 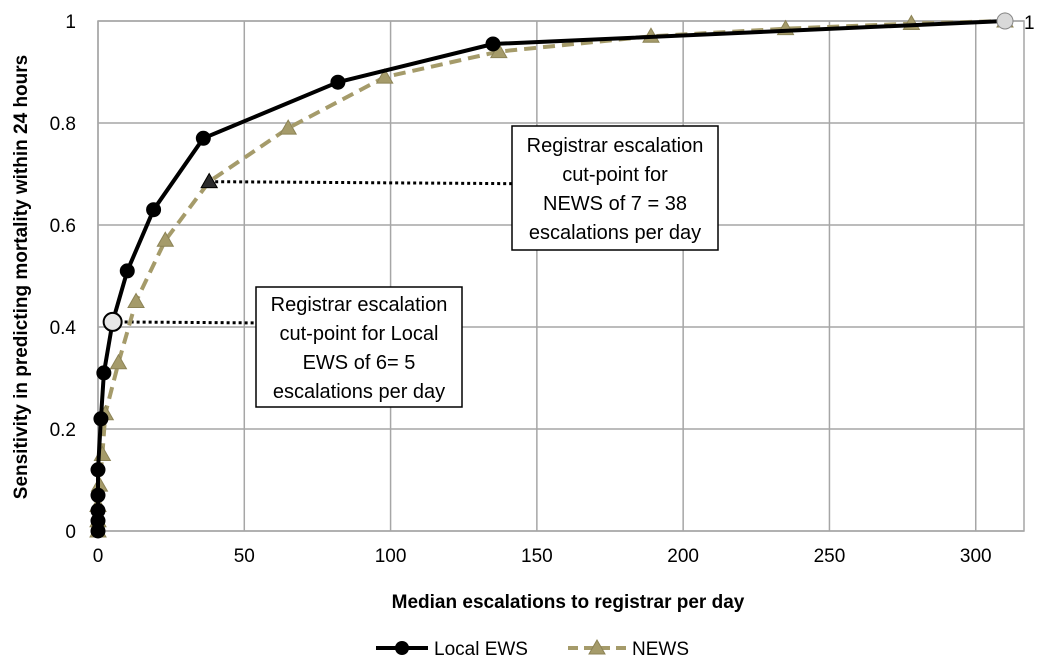 I want to click on news-cutpoint-marker, so click(x=209, y=180).